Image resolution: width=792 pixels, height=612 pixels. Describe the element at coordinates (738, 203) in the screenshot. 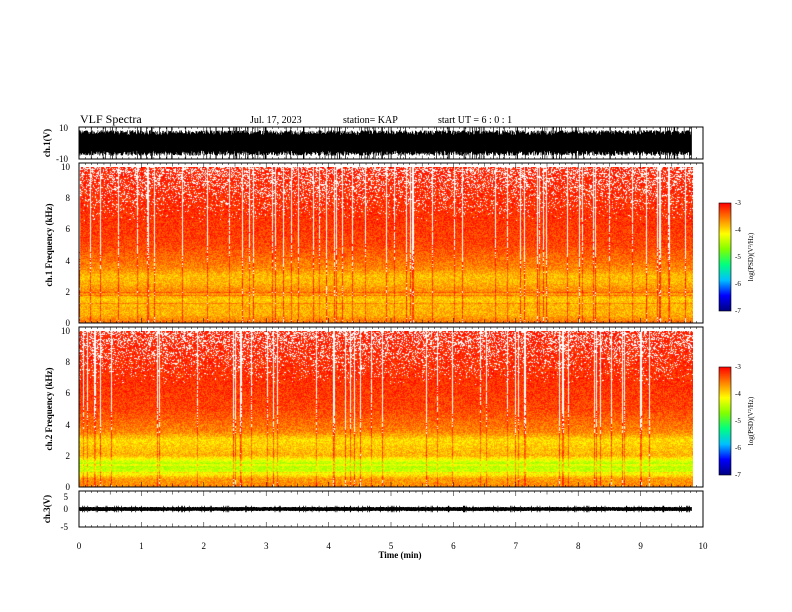

I see `ch1-cbar-tick-m3: -3` at that location.